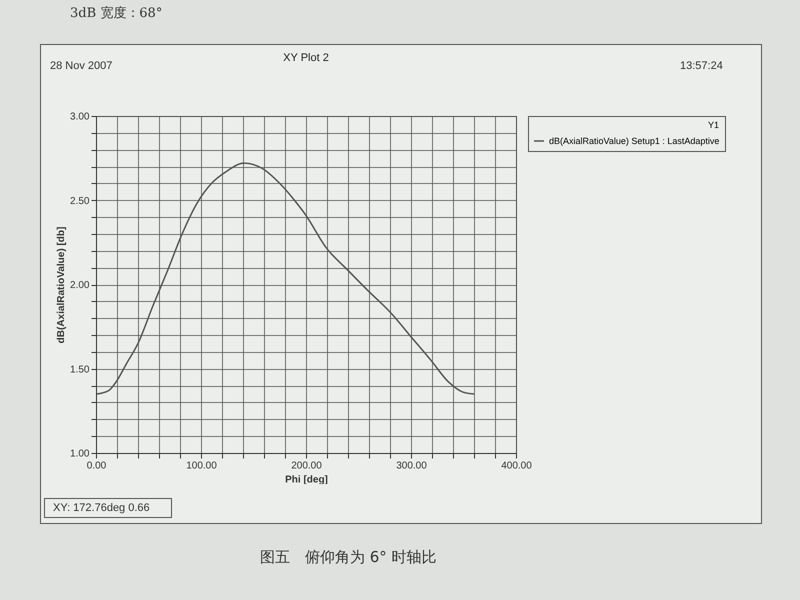 This screenshot has height=600, width=800. Describe the element at coordinates (306, 466) in the screenshot. I see `x-tick-label: 200.00` at that location.